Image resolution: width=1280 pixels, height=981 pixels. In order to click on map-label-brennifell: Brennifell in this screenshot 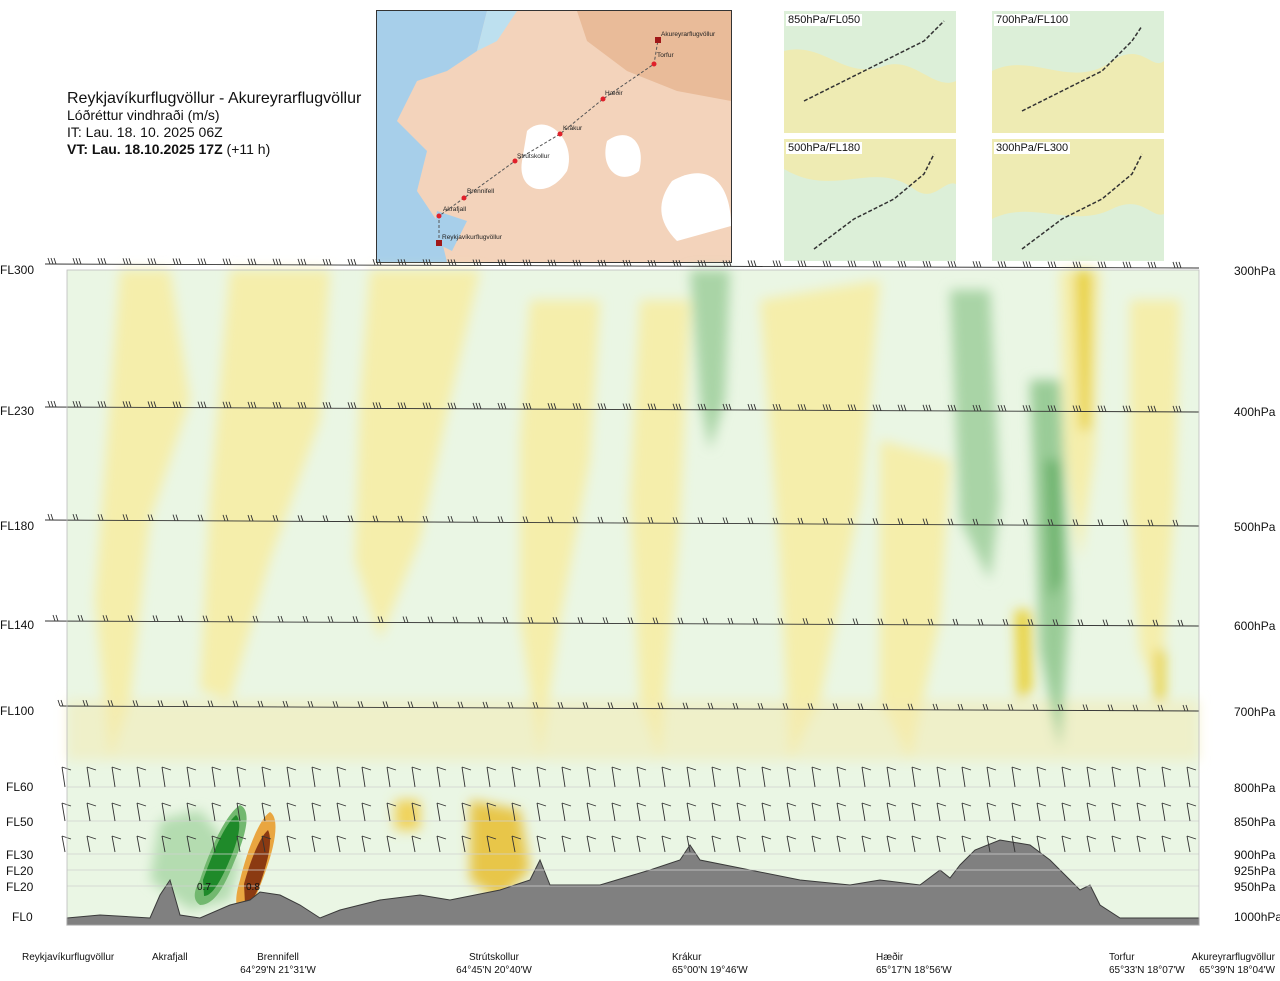, I will do `click(481, 191)`.